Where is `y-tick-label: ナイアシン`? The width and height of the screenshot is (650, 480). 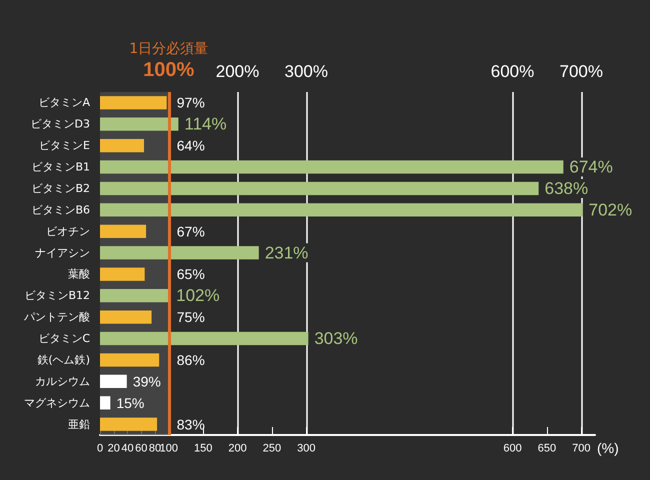 y-tick-label: ナイアシン is located at coordinates (62, 253).